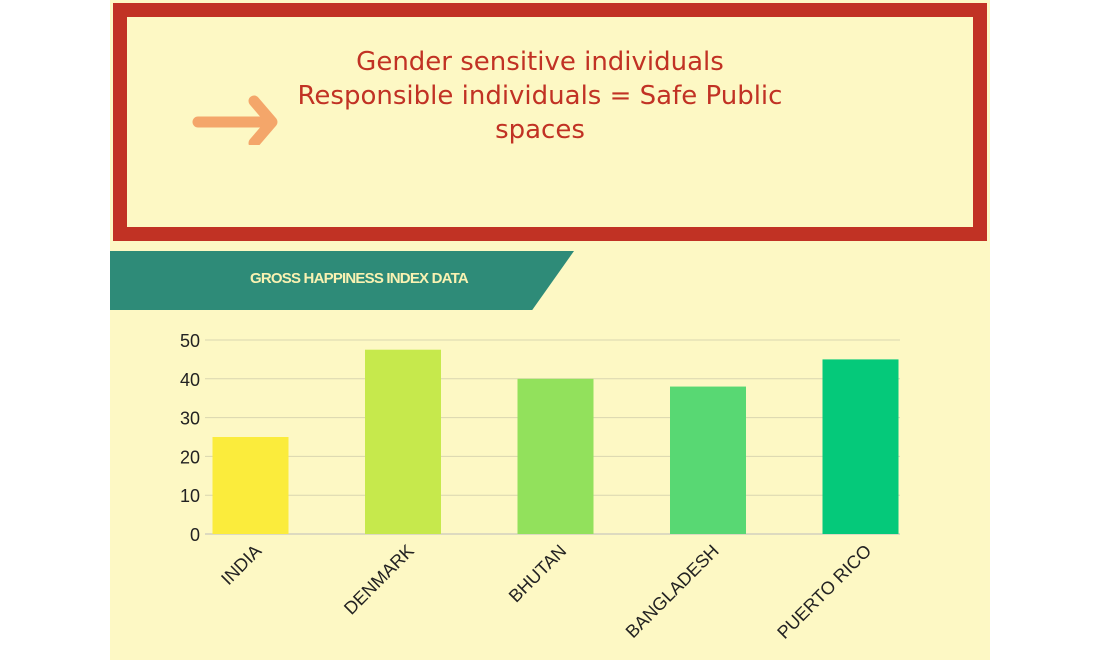 The height and width of the screenshot is (660, 1100). Describe the element at coordinates (708, 460) in the screenshot. I see `bar-bangladesh` at that location.